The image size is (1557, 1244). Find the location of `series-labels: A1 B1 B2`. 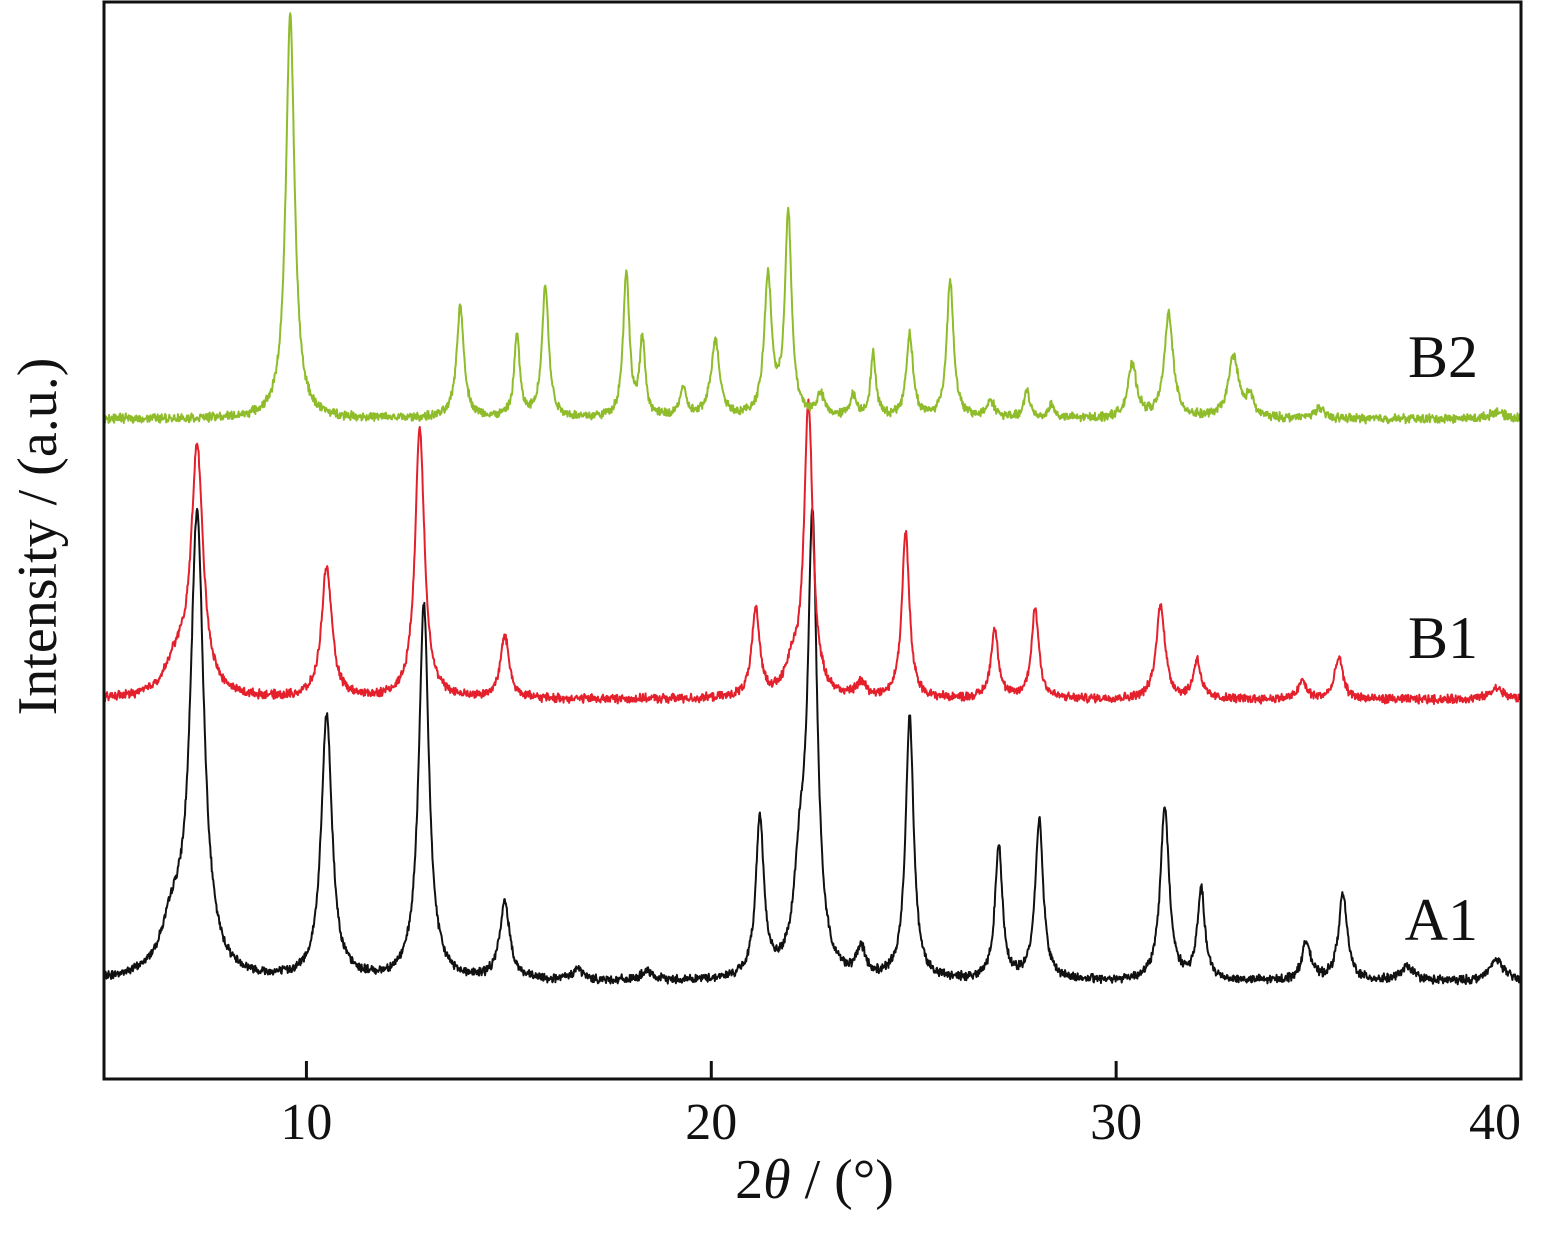

series-labels: A1 B1 B2 is located at coordinates (1441, 638).